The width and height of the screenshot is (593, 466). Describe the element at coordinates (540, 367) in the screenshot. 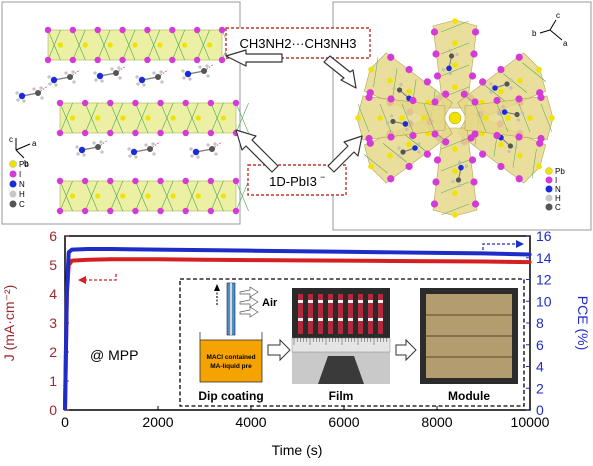

I see `right-y-tick-label: 4` at that location.